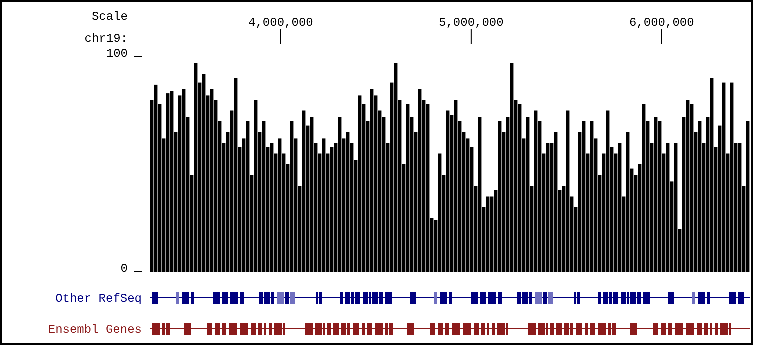  What do you see at coordinates (662, 23) in the screenshot?
I see `x-tick-label: 6,000,000` at bounding box center [662, 23].